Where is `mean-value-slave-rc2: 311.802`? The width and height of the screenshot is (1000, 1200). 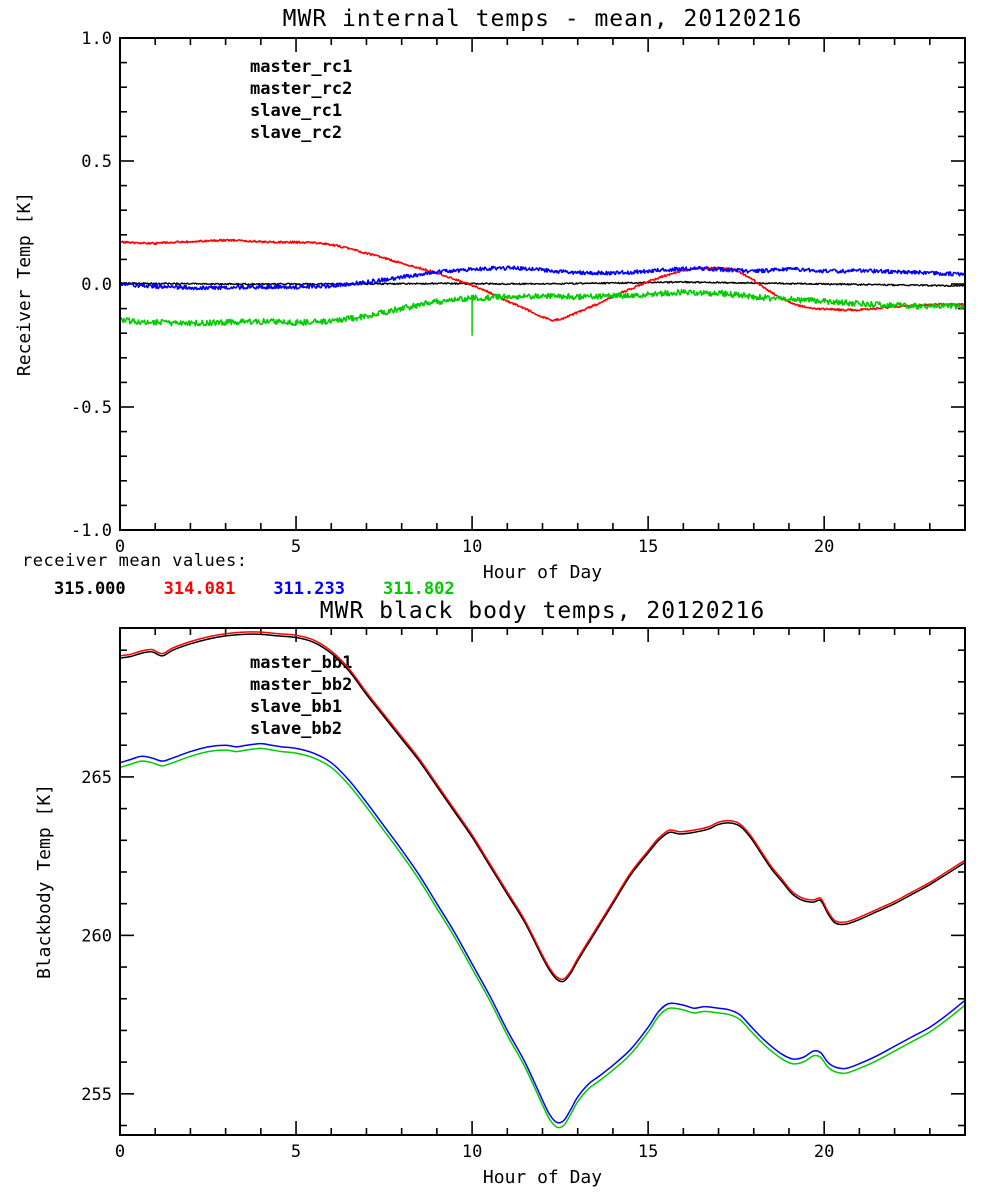 mean-value-slave-rc2: 311.802 is located at coordinates (418, 588).